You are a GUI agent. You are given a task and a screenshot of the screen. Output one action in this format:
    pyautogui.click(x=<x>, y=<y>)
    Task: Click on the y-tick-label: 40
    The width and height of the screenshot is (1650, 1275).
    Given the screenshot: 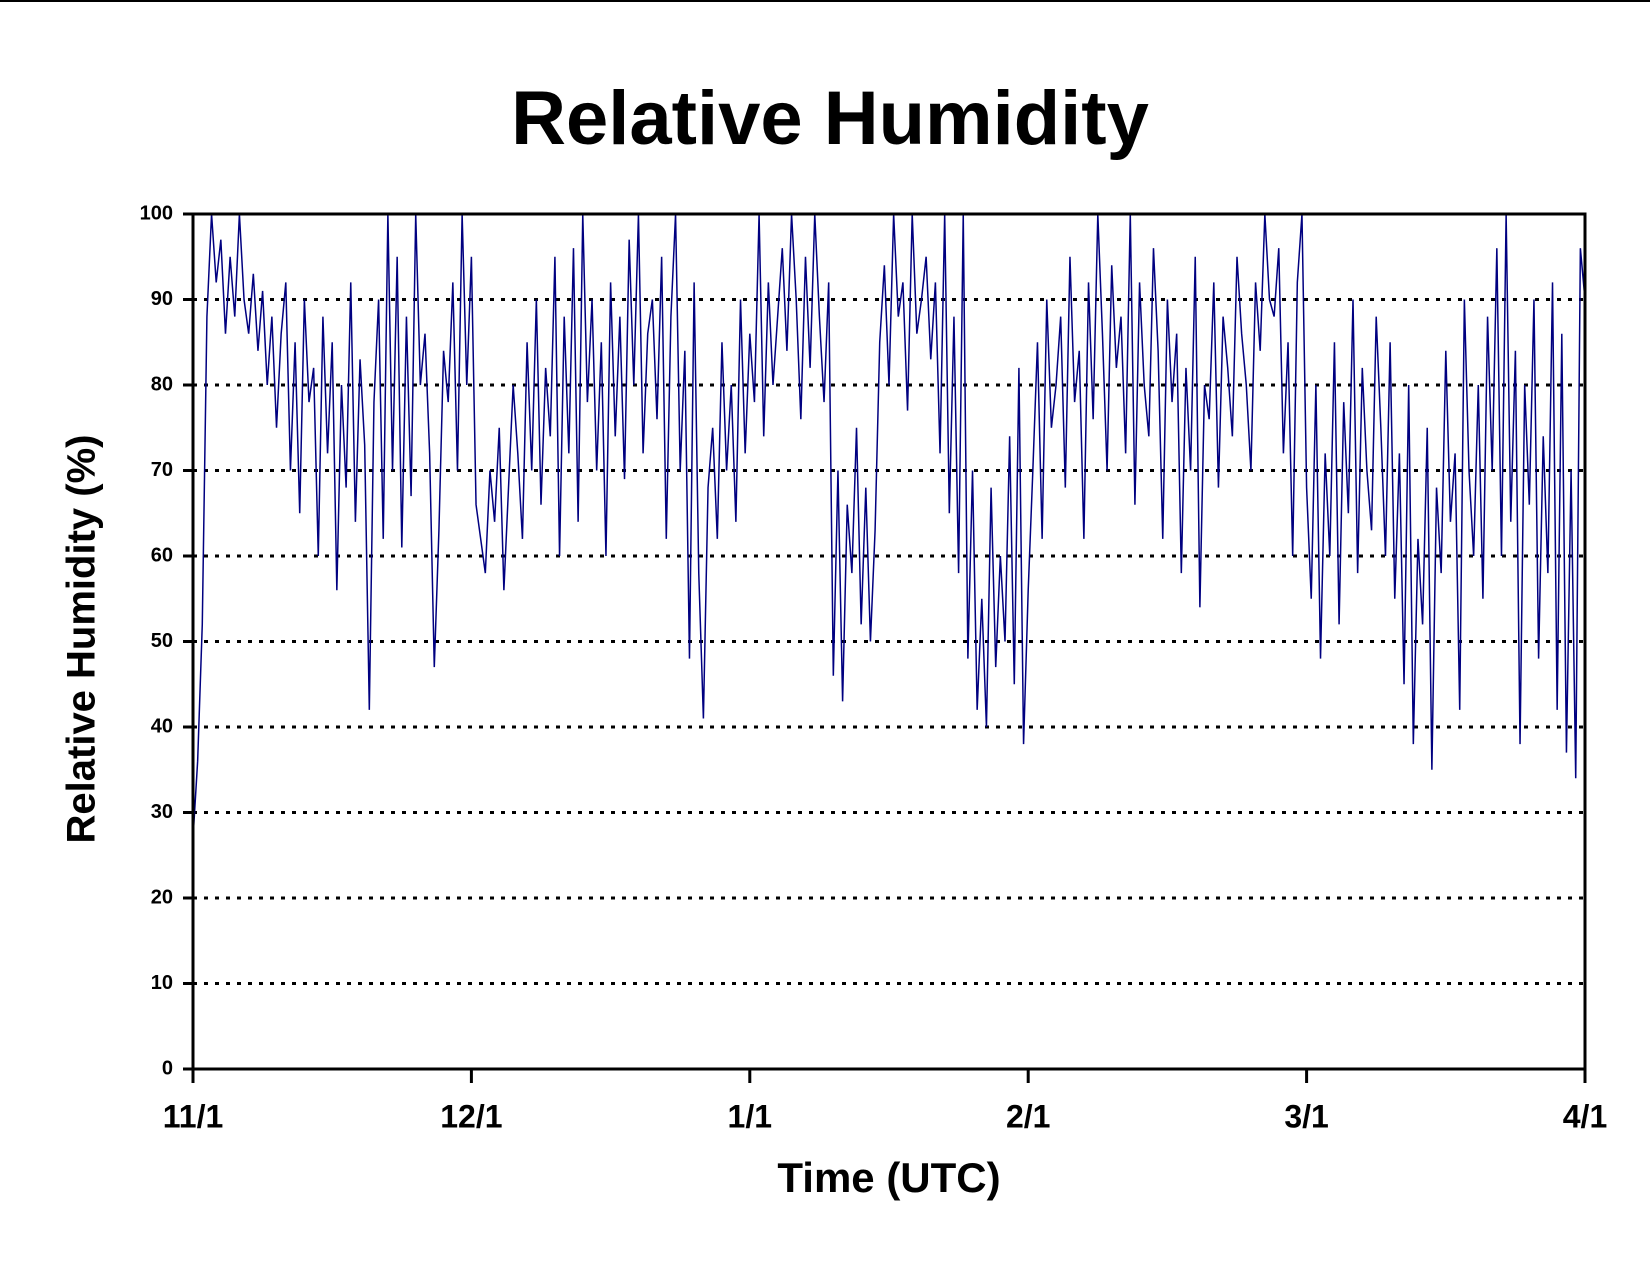 What is the action you would take?
    pyautogui.click(x=162, y=726)
    